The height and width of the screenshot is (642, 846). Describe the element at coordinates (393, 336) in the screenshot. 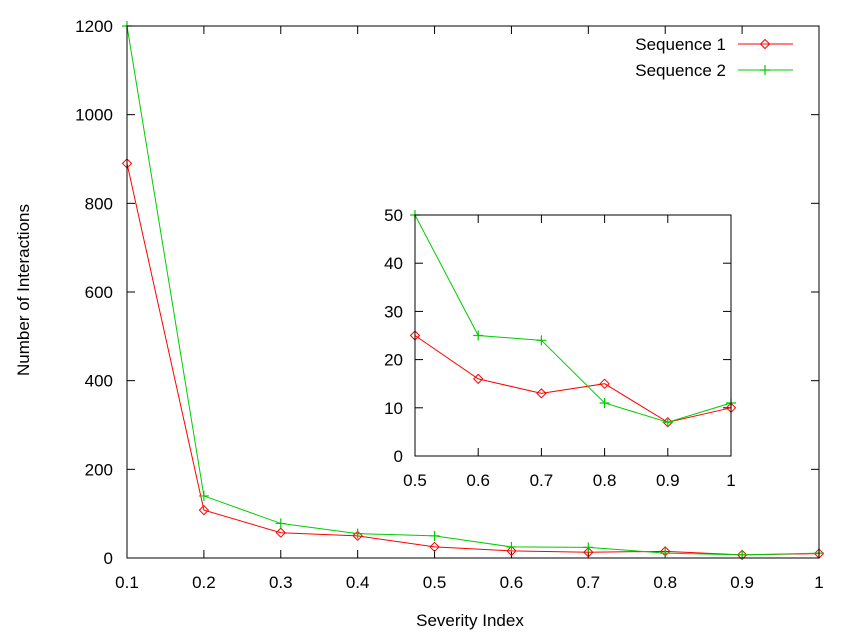

I see `y-tick-labels: 0 10 20 30 40 50` at that location.